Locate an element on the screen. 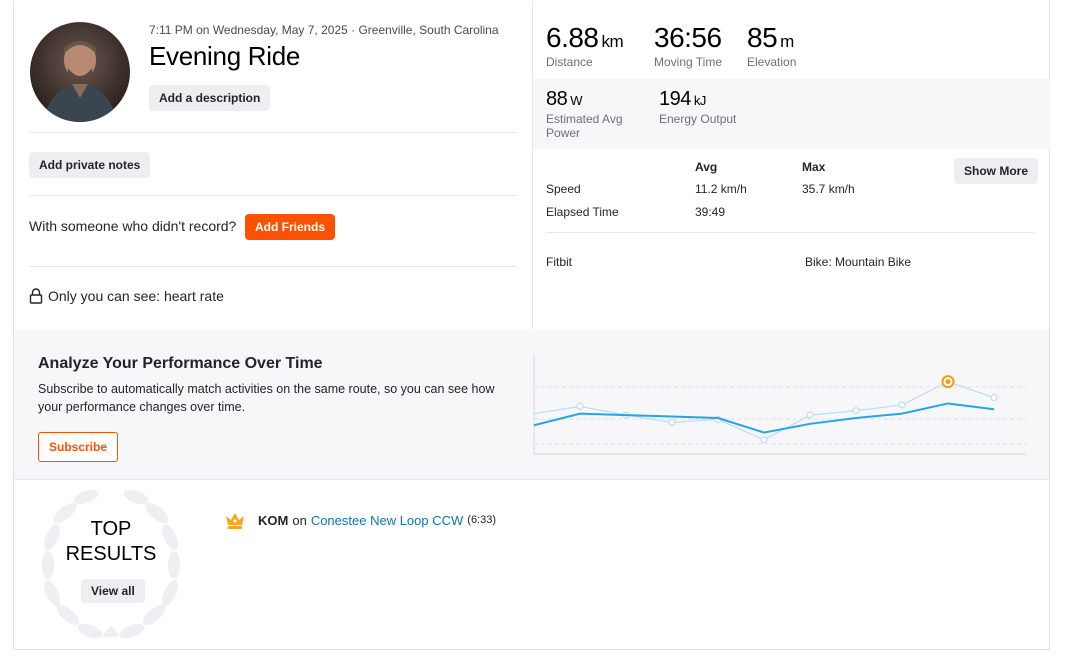 The width and height of the screenshot is (1066, 662). stat-energy-output: 194 kJ Energy Output is located at coordinates (714, 107).